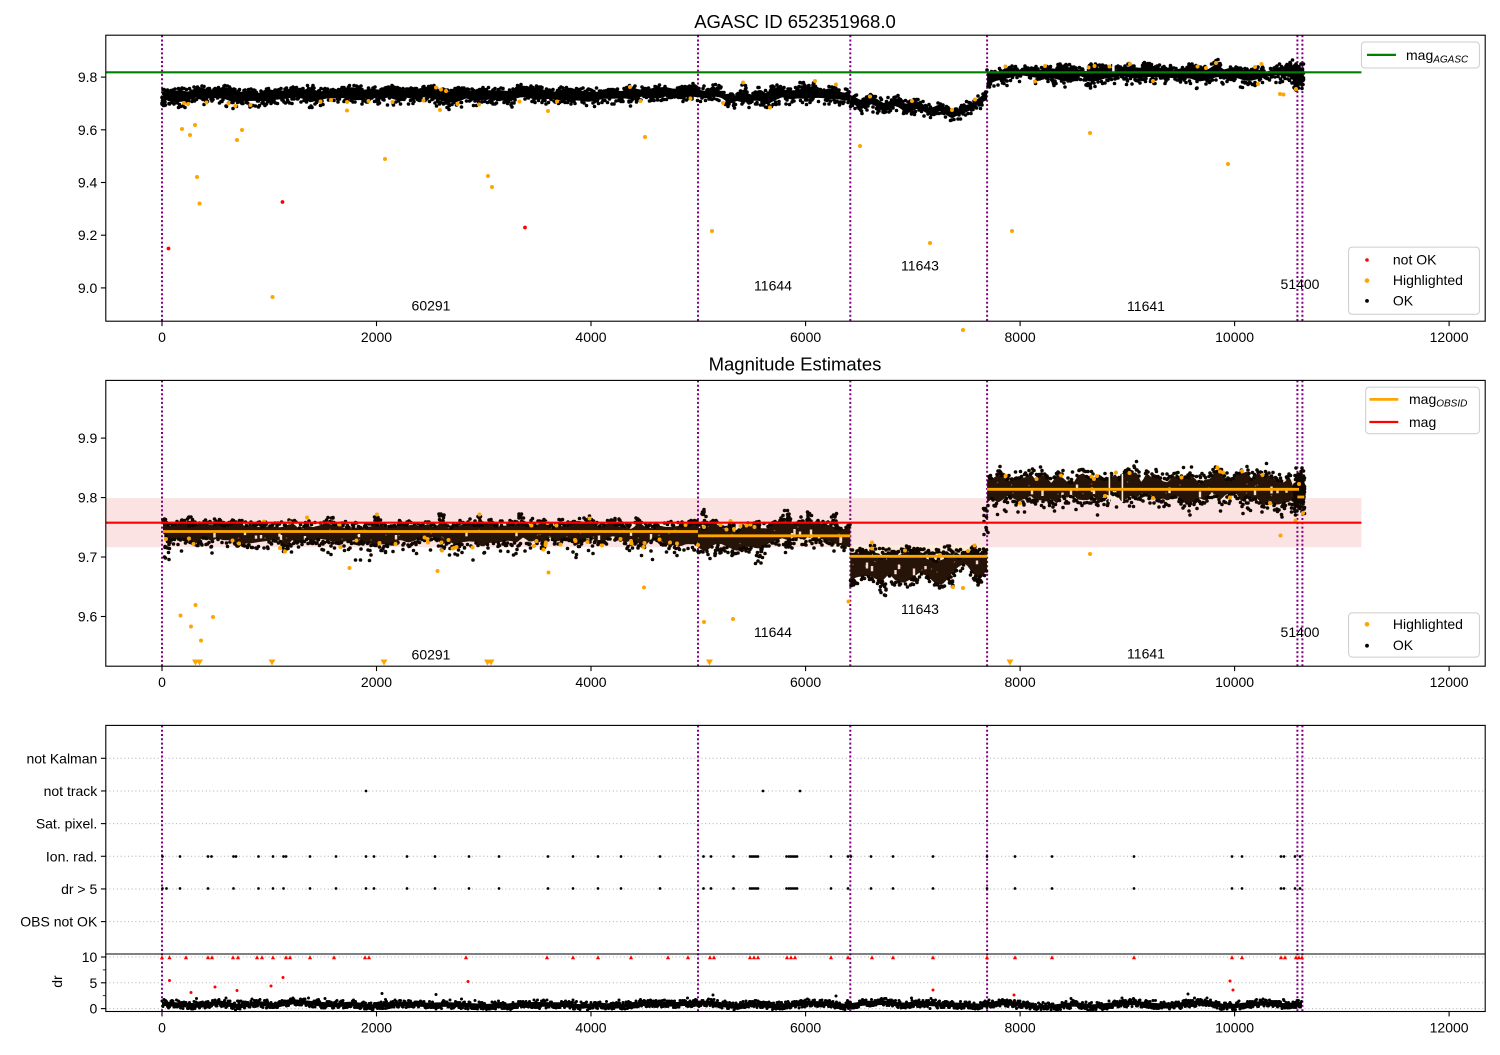 Image resolution: width=1500 pixels, height=1055 pixels. I want to click on svg-text: not track, so click(71, 791).